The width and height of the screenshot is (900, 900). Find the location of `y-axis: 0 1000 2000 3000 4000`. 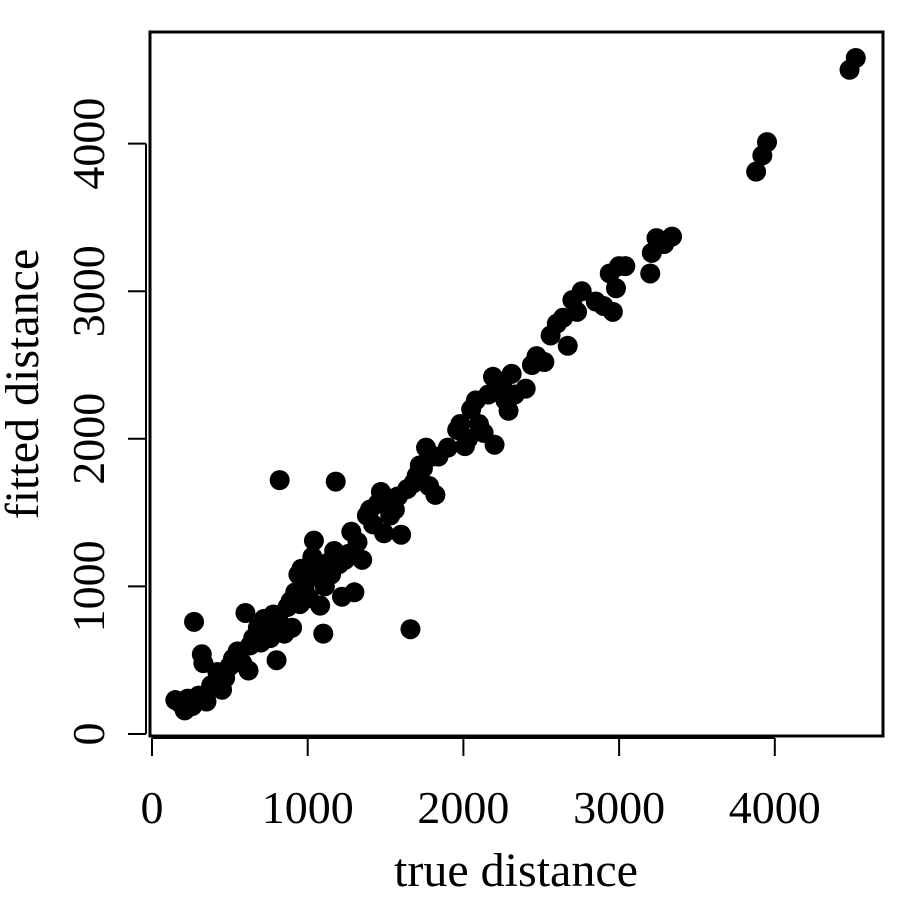

y-axis: 0 1000 2000 3000 4000 is located at coordinates (105, 422).